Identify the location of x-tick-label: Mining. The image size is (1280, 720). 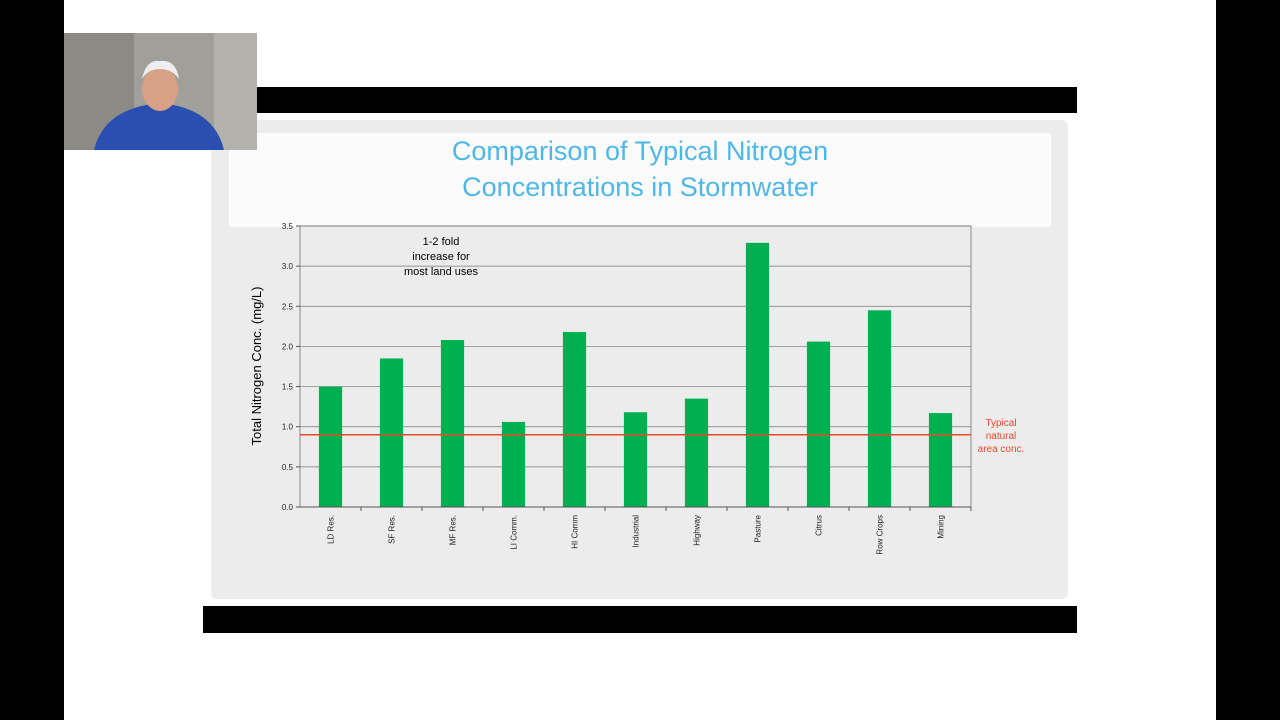
(941, 527).